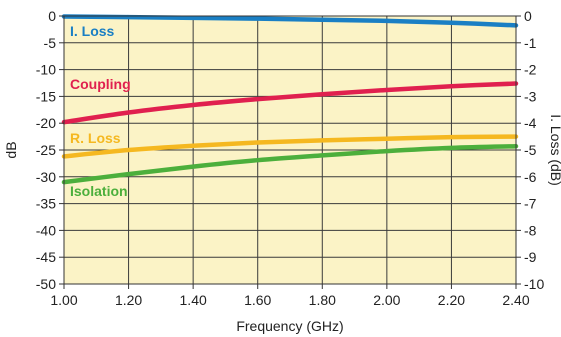  Describe the element at coordinates (46, 70) in the screenshot. I see `y-tick-label: -10` at that location.